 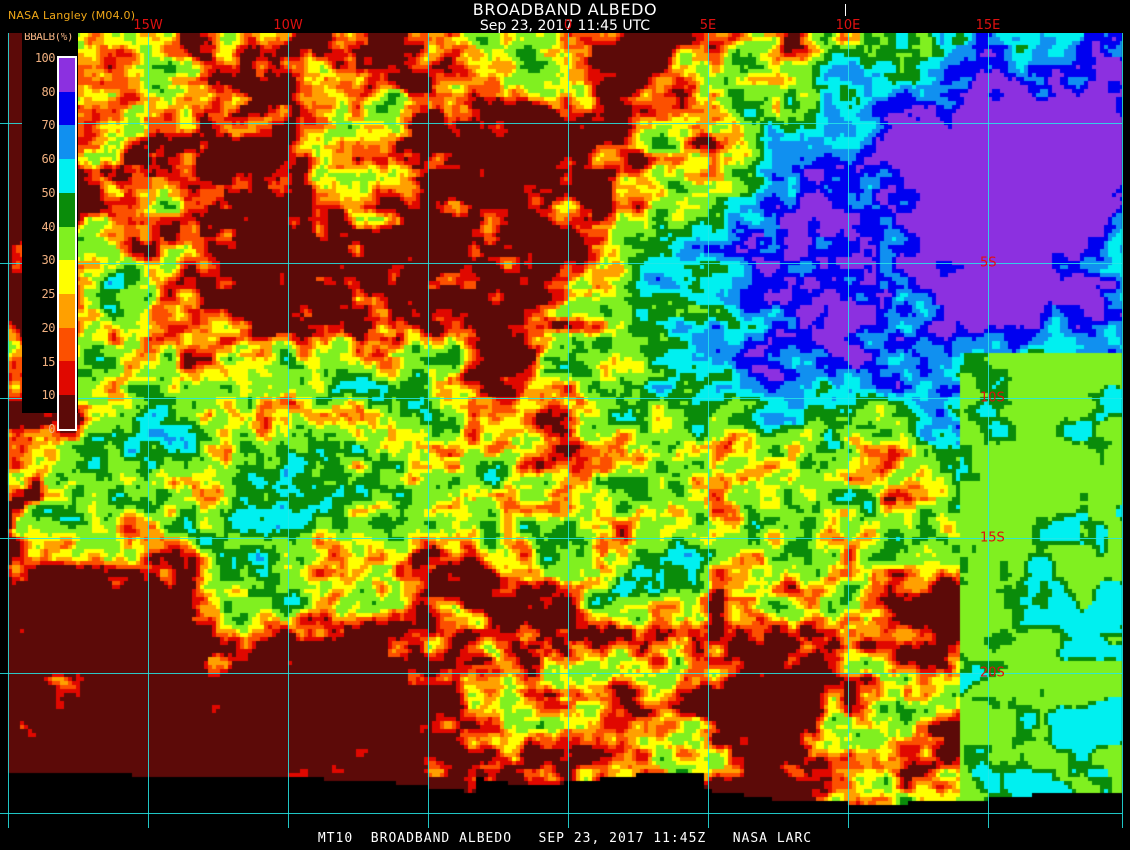 I want to click on longitude-label: 10E, so click(x=848, y=25).